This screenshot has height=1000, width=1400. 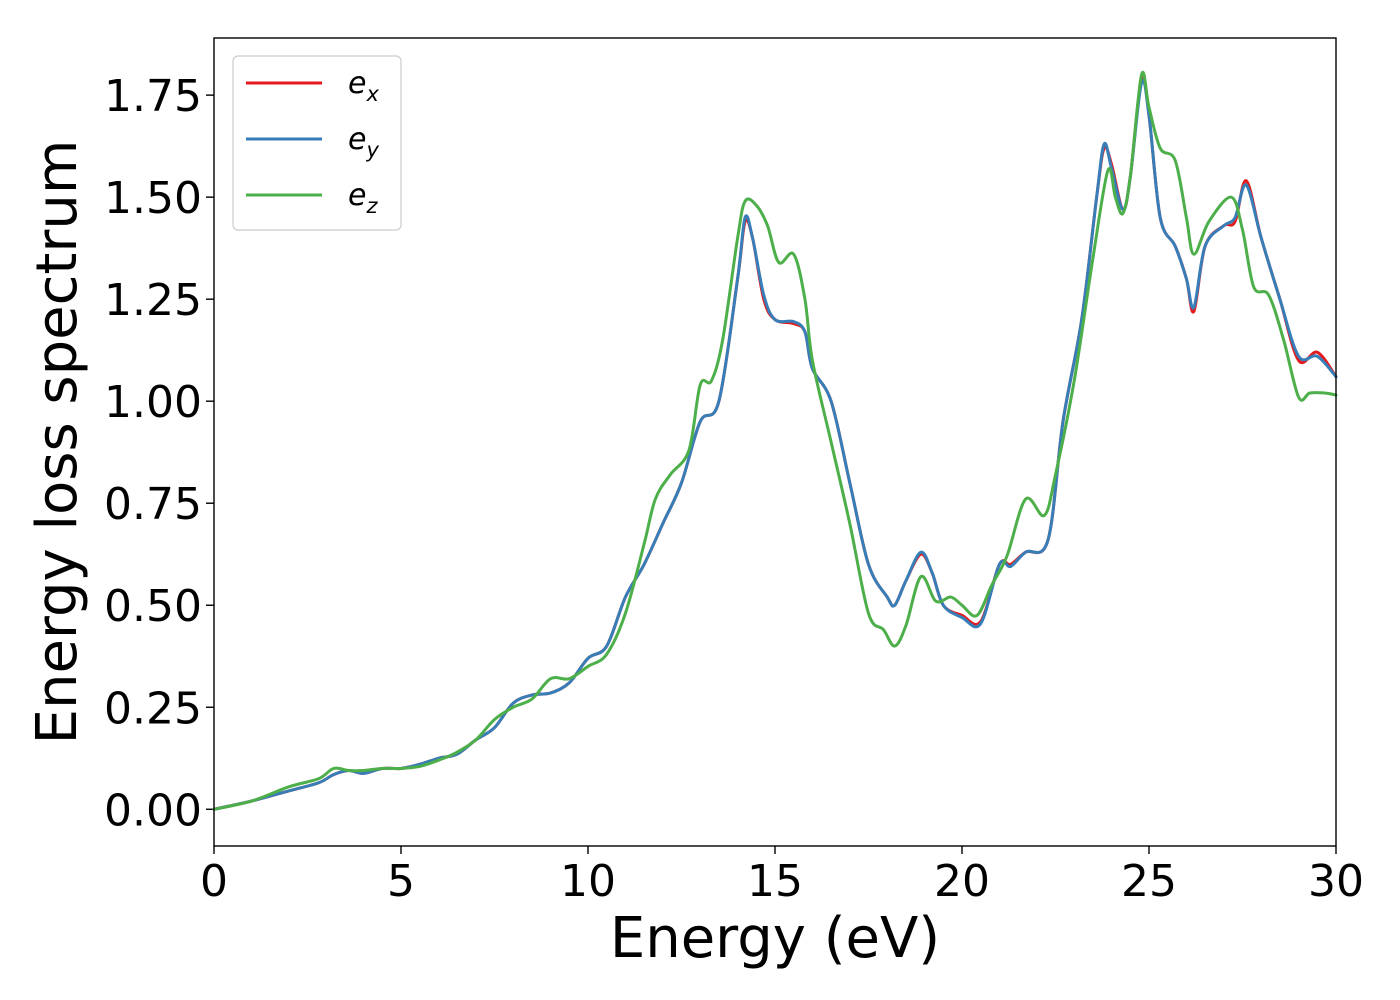 What do you see at coordinates (214, 881) in the screenshot?
I see `x-tick-label: 0` at bounding box center [214, 881].